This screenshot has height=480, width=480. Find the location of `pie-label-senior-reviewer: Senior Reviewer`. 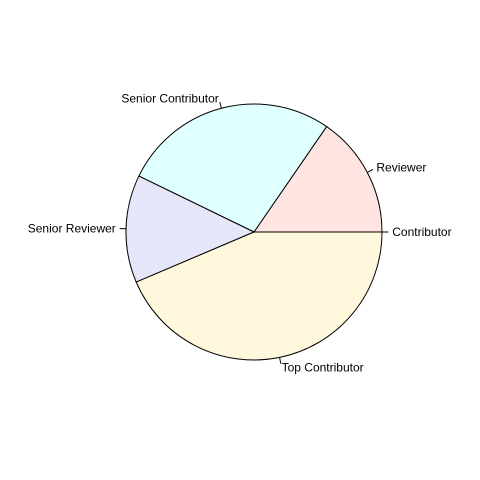

pie-label-senior-reviewer: Senior Reviewer is located at coordinates (72, 229).